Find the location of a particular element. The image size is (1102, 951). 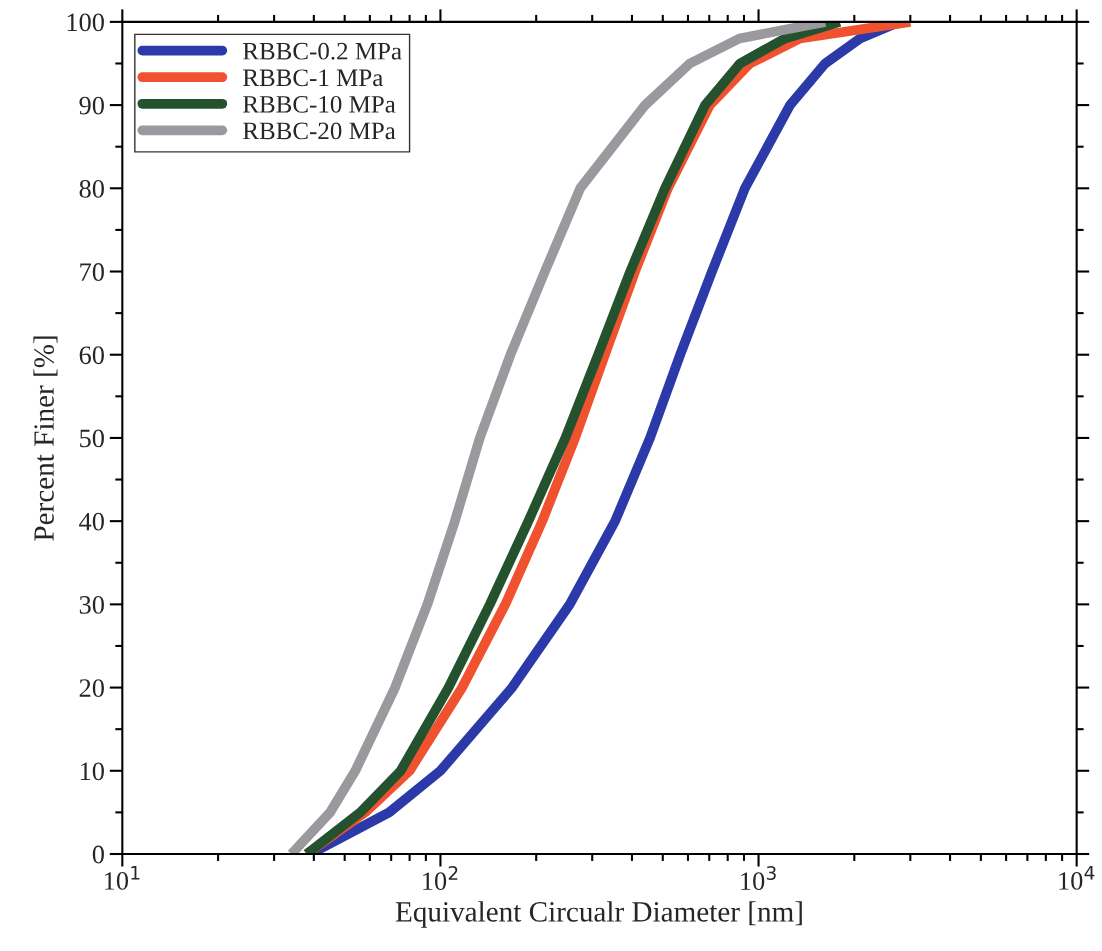

y-tick-label: 30 is located at coordinates (91, 604).